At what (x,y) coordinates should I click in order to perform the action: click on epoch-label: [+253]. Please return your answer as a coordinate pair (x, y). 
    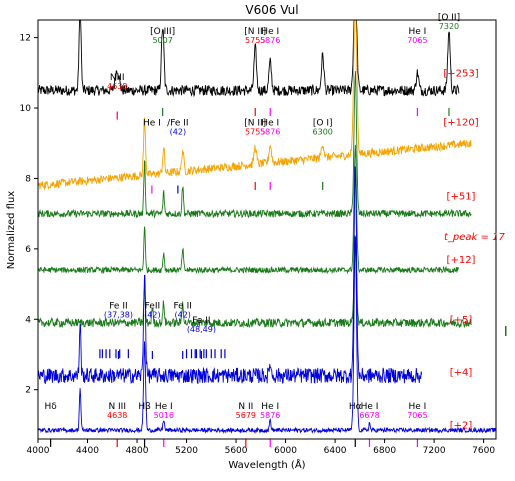
    Looking at the image, I should click on (460, 73).